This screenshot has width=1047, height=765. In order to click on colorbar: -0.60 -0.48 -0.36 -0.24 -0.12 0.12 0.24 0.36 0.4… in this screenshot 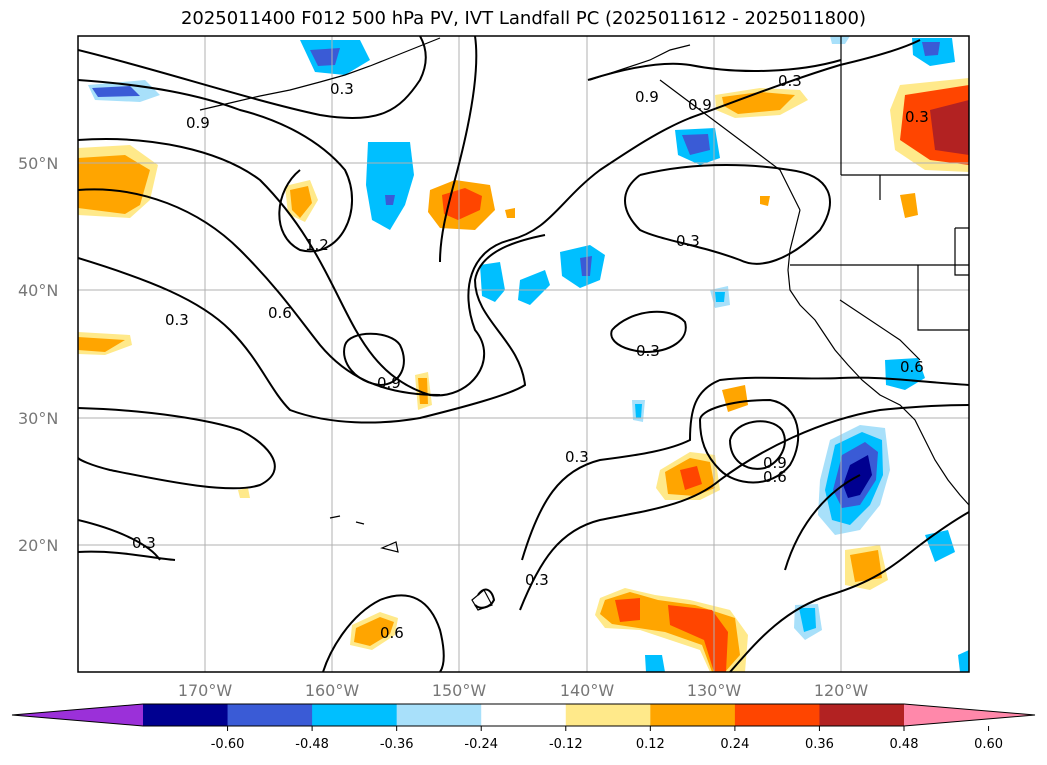, I will do `click(523, 727)`.